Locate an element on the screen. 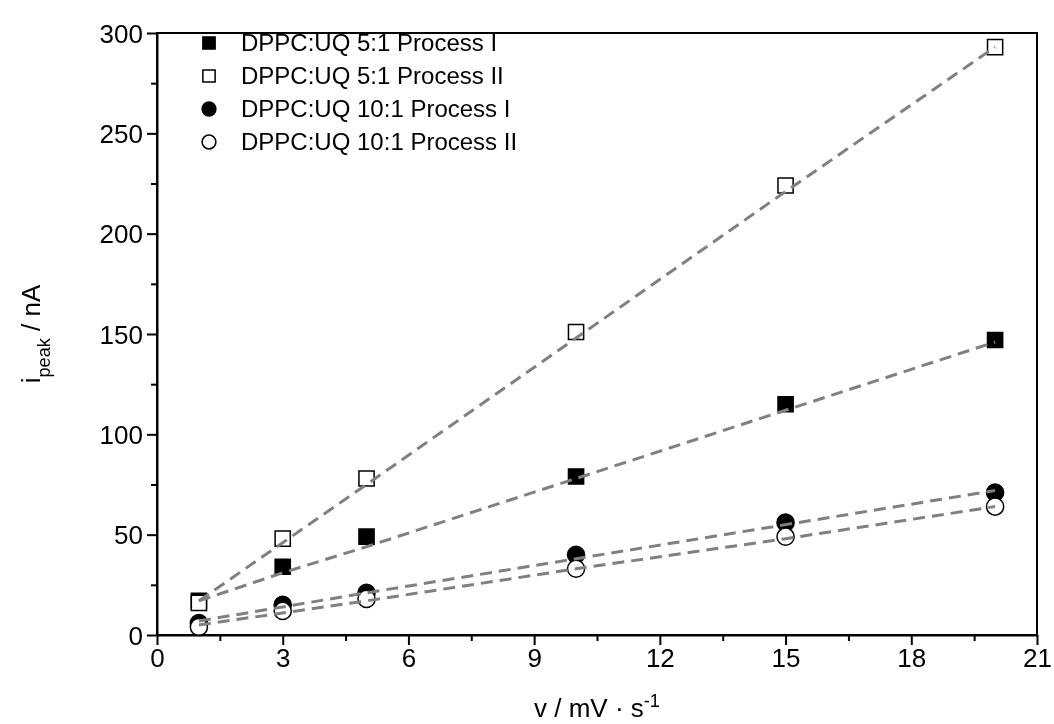  legend-label: DPPC:UQ 10:1 Process II is located at coordinates (379, 142).